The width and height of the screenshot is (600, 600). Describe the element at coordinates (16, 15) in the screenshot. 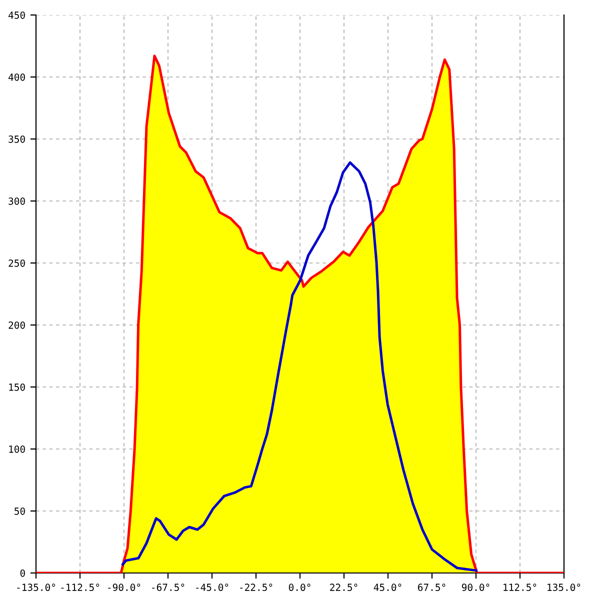

I see `y-tick-label: 450` at that location.